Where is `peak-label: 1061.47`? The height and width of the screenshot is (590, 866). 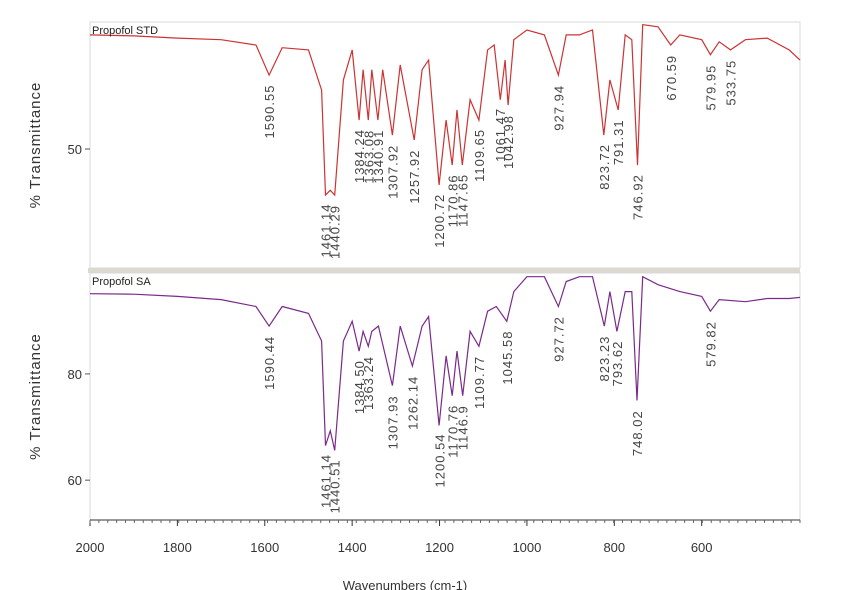 peak-label: 1061.47 is located at coordinates (500, 135).